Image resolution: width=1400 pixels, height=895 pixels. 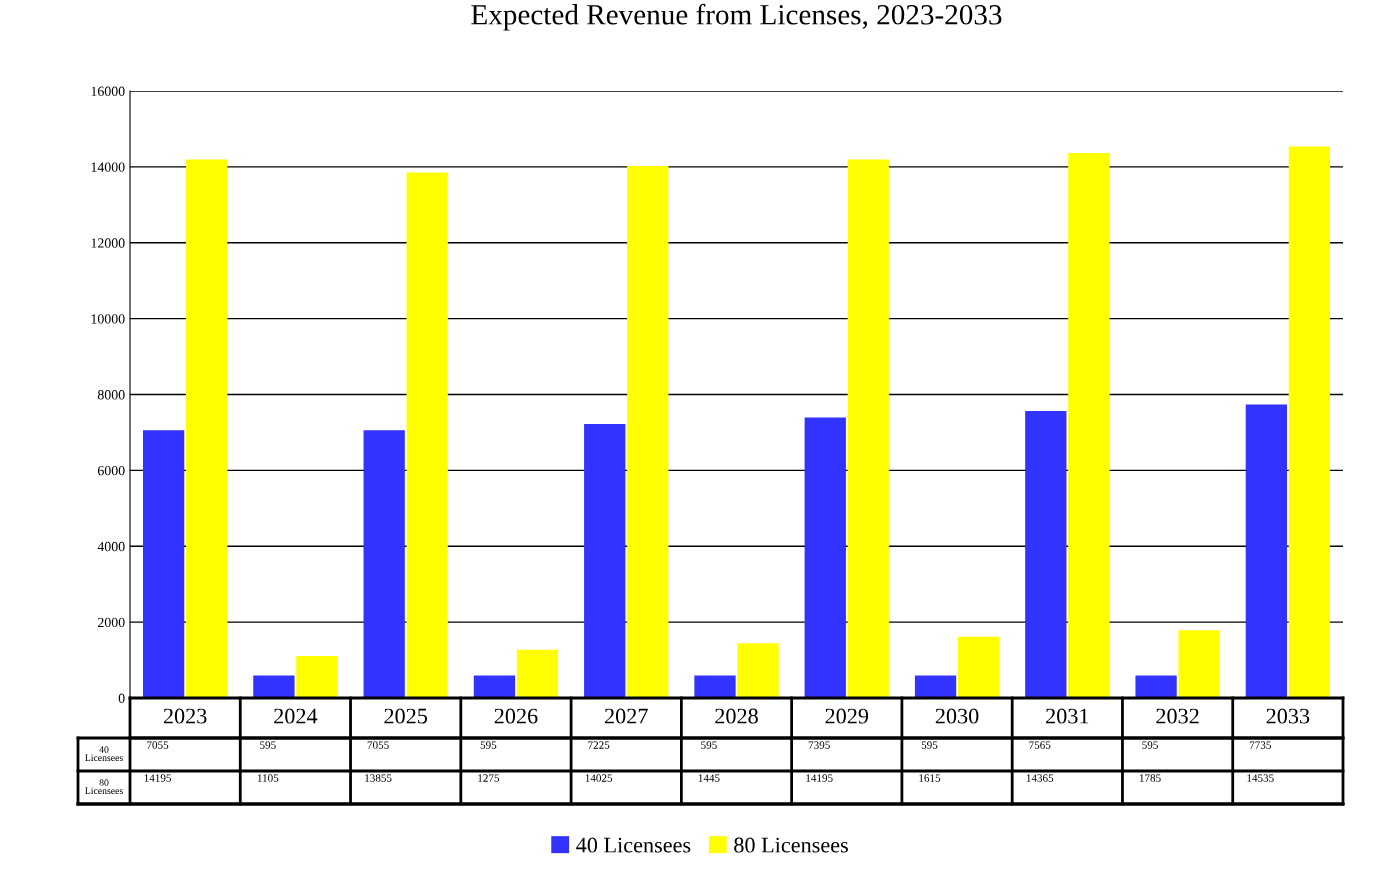 I want to click on x-tick-label: 2024, so click(x=296, y=716).